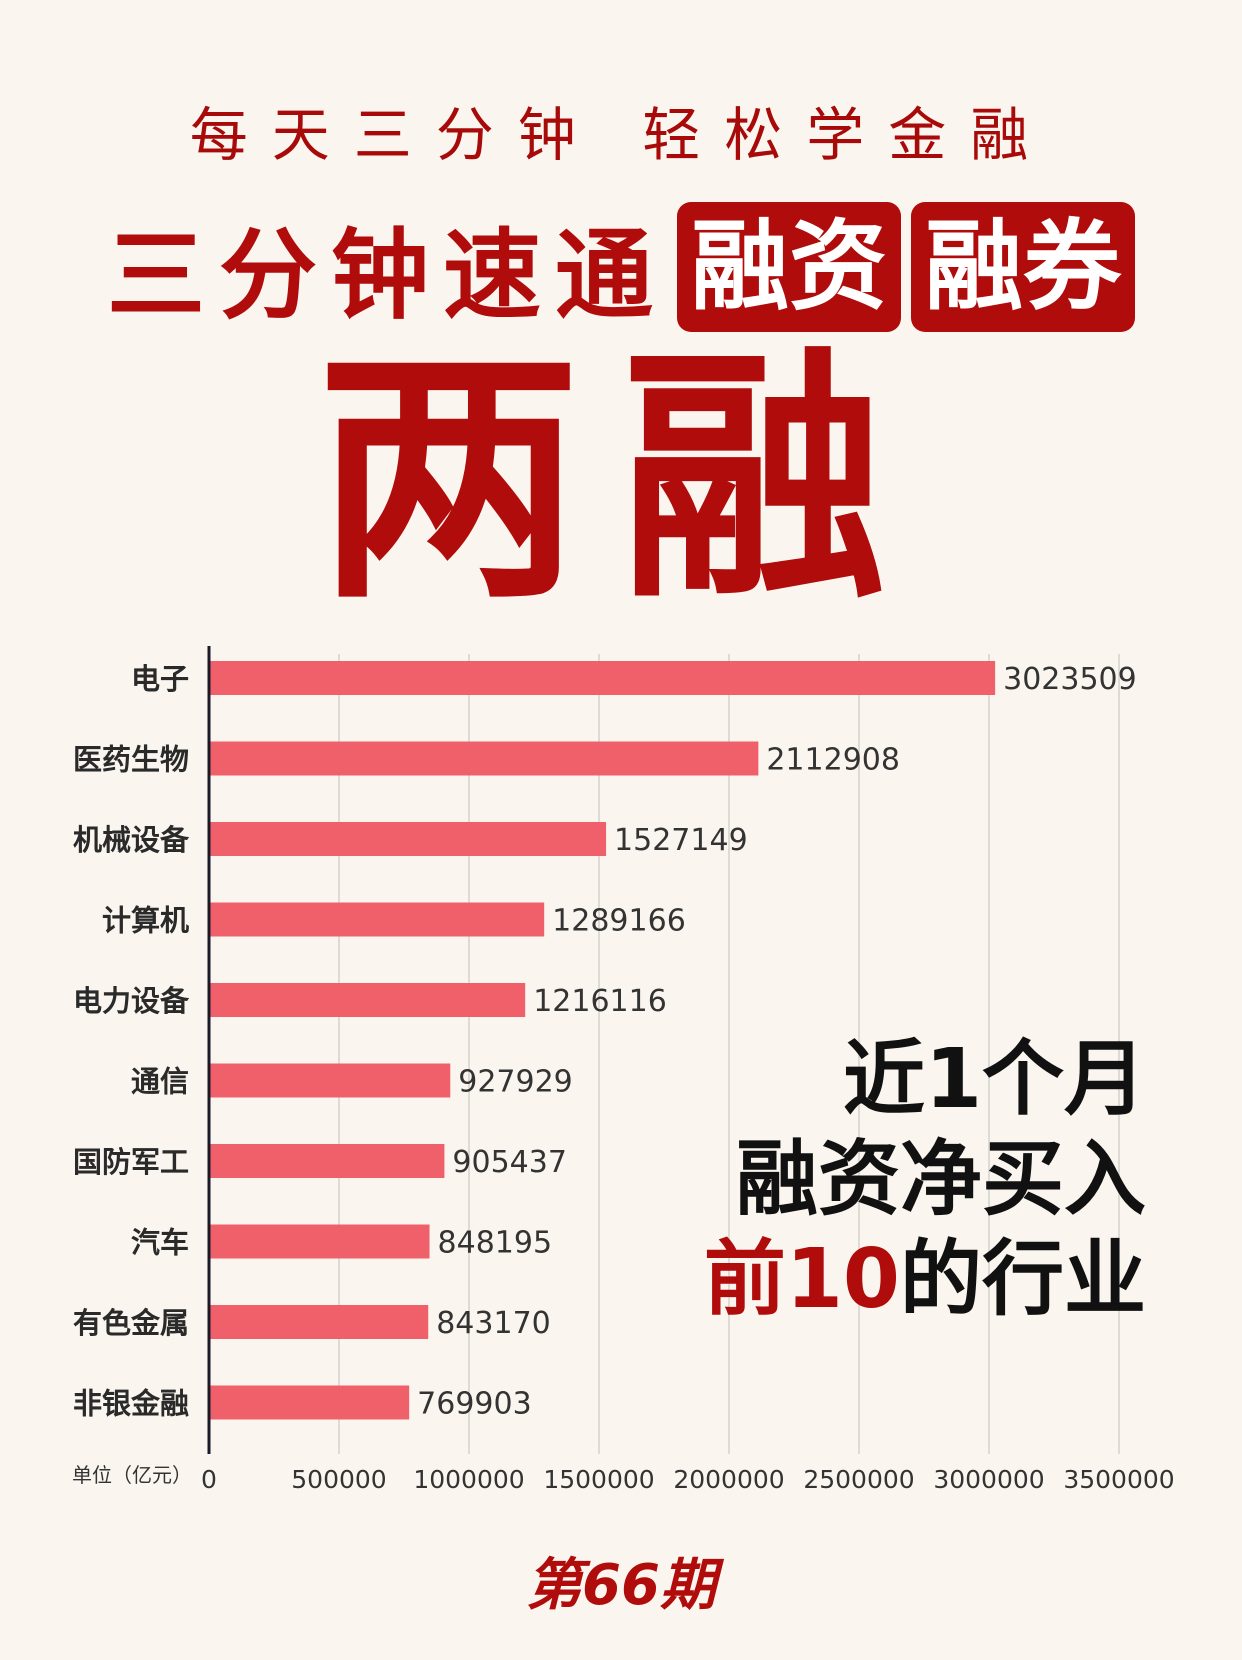 Image resolution: width=1242 pixels, height=1660 pixels. What do you see at coordinates (681, 840) in the screenshot?
I see `value-label: 1527149` at bounding box center [681, 840].